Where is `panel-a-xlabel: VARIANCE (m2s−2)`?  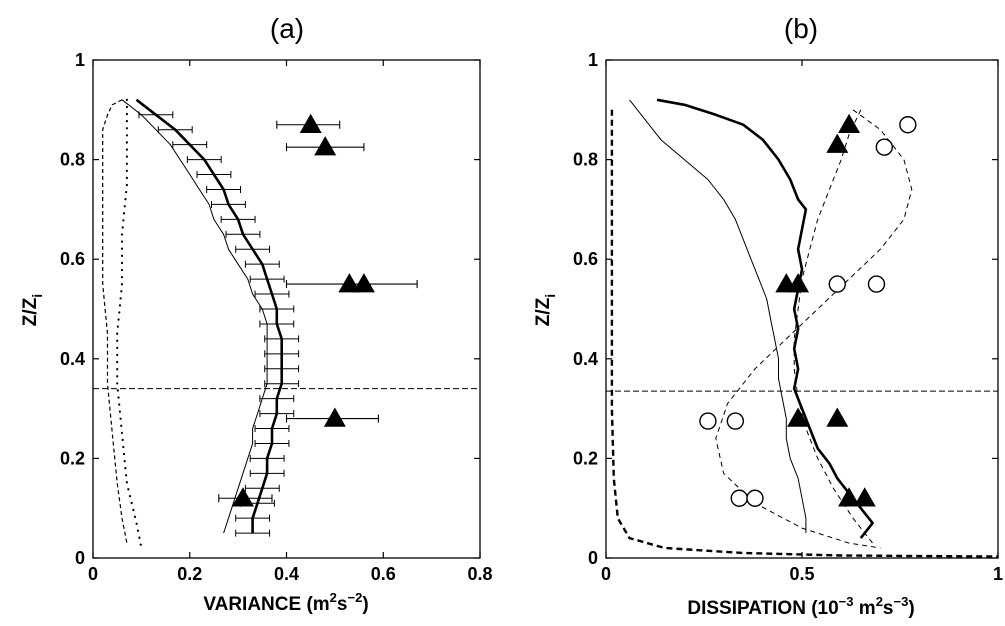 panel-a-xlabel: VARIANCE (m2s−2) is located at coordinates (285, 602).